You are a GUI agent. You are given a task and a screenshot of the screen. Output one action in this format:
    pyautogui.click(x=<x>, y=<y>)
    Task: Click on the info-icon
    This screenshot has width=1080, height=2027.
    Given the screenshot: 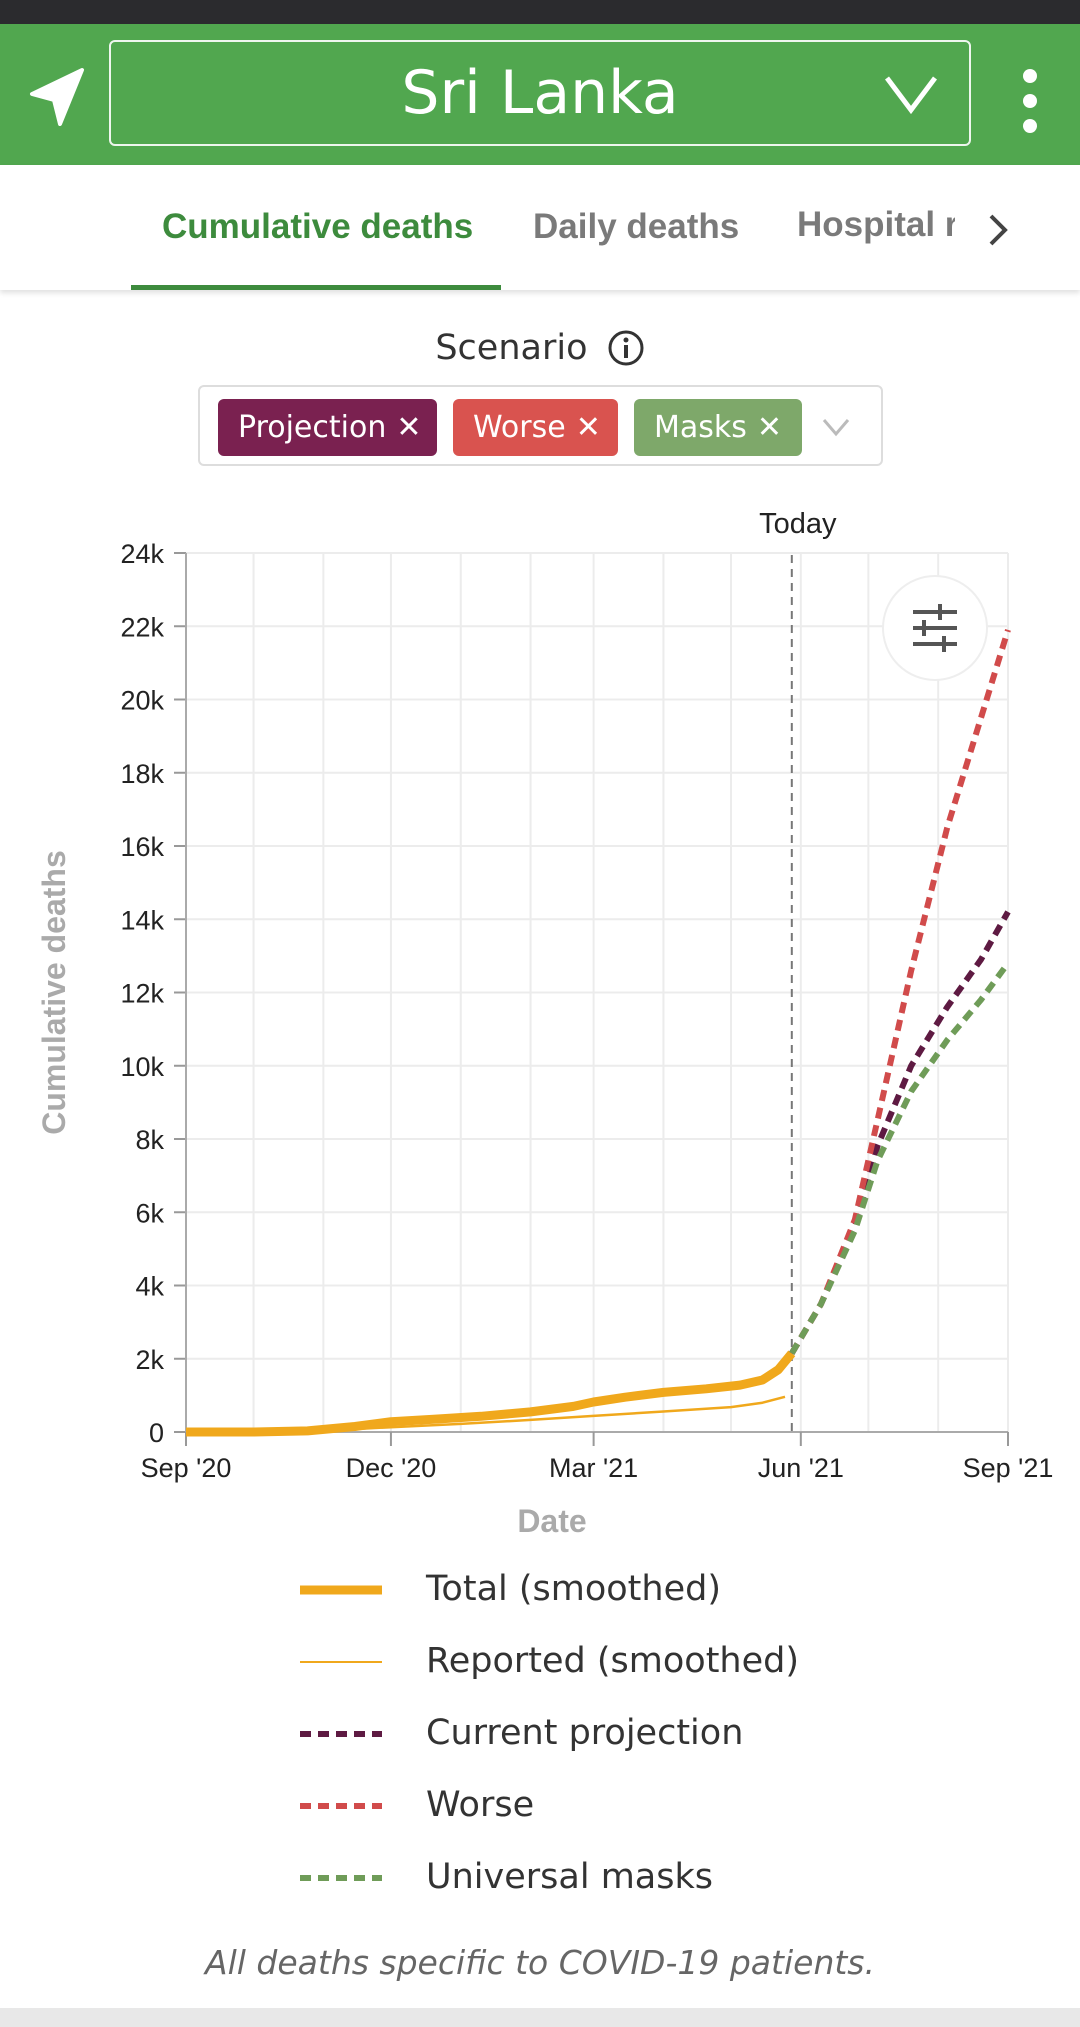 What is the action you would take?
    pyautogui.click(x=626, y=348)
    